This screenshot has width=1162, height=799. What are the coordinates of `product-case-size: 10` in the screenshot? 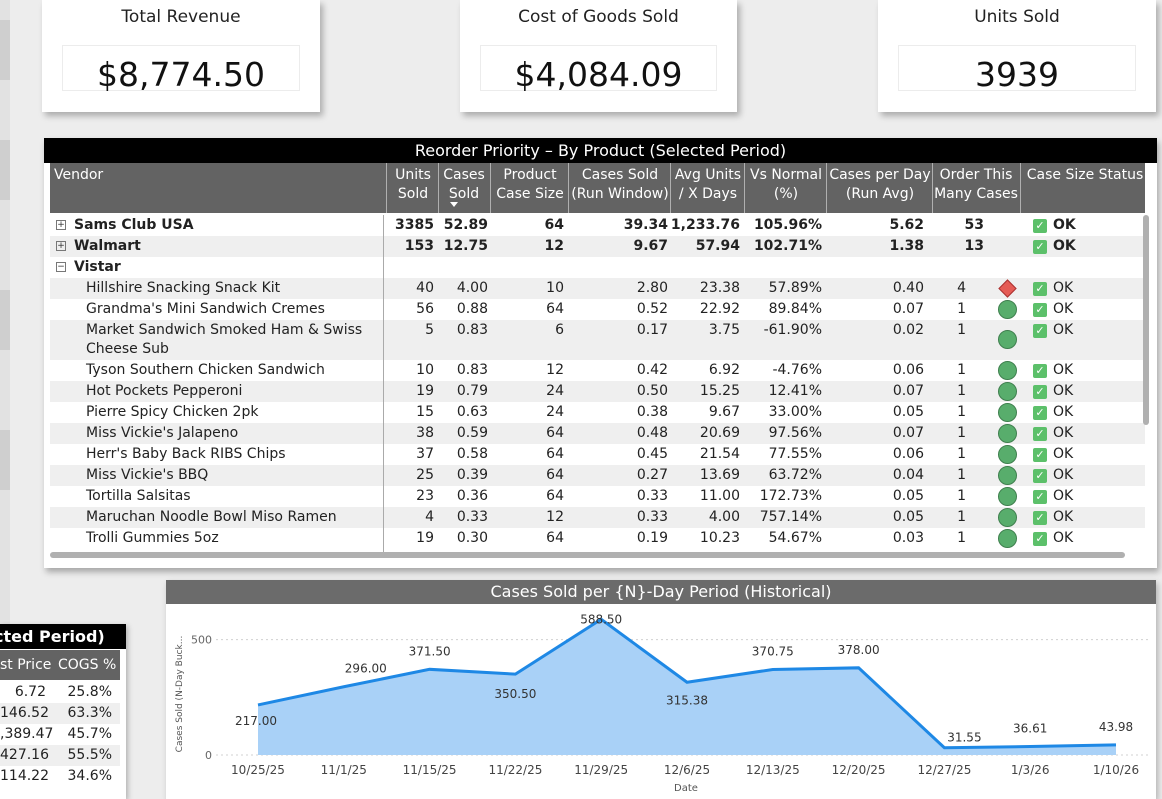 It's located at (555, 288).